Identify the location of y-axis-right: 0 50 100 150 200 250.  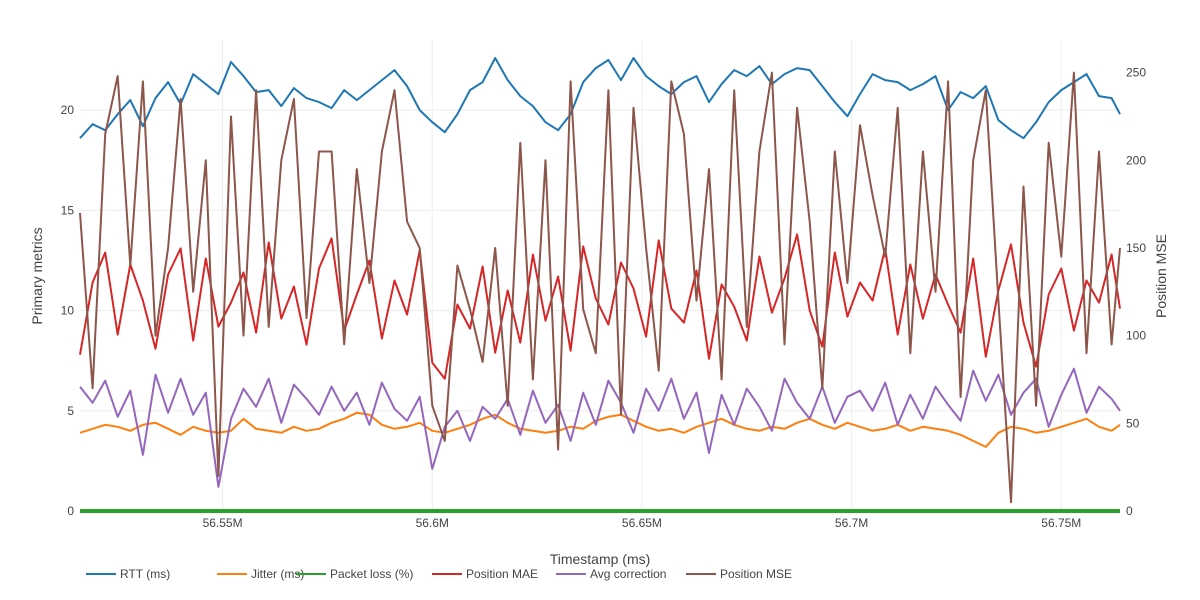
(1136, 292).